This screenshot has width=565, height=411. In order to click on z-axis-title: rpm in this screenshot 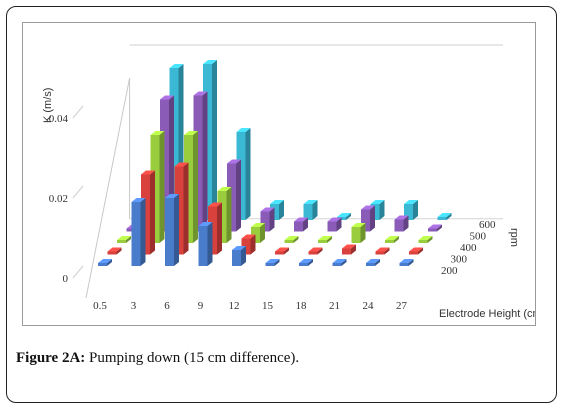, I will do `click(514, 237)`.